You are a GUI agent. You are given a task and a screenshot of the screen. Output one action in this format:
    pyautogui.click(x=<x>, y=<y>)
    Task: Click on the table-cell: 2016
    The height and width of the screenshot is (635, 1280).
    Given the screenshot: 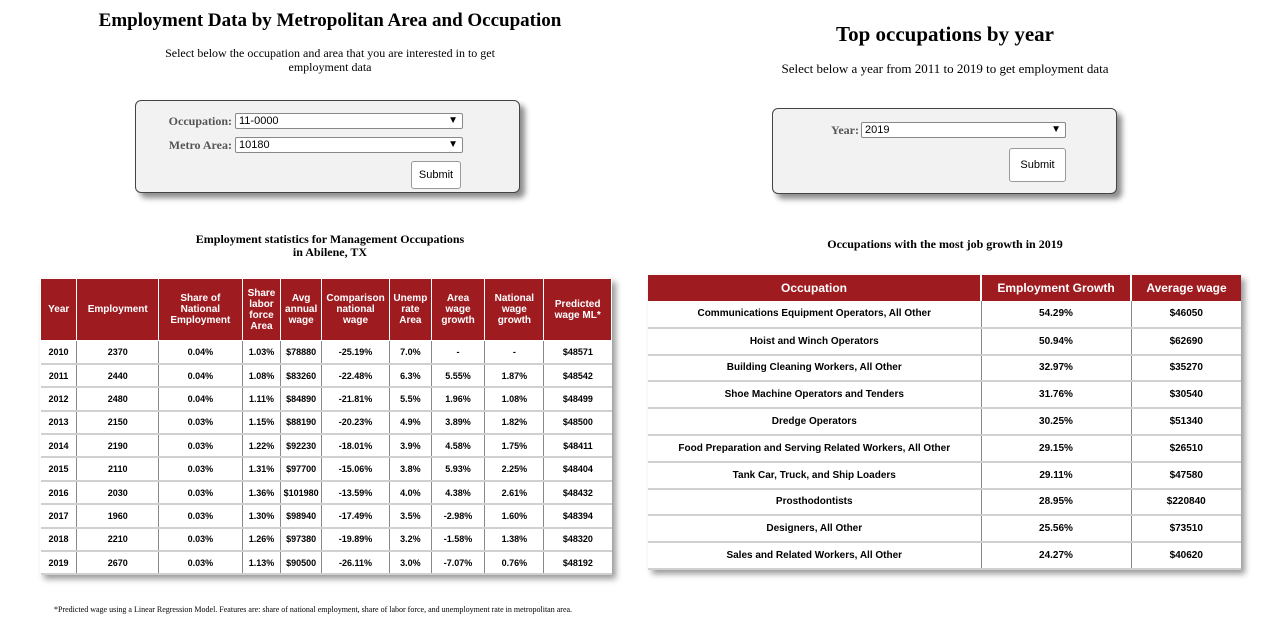 What is the action you would take?
    pyautogui.click(x=59, y=493)
    